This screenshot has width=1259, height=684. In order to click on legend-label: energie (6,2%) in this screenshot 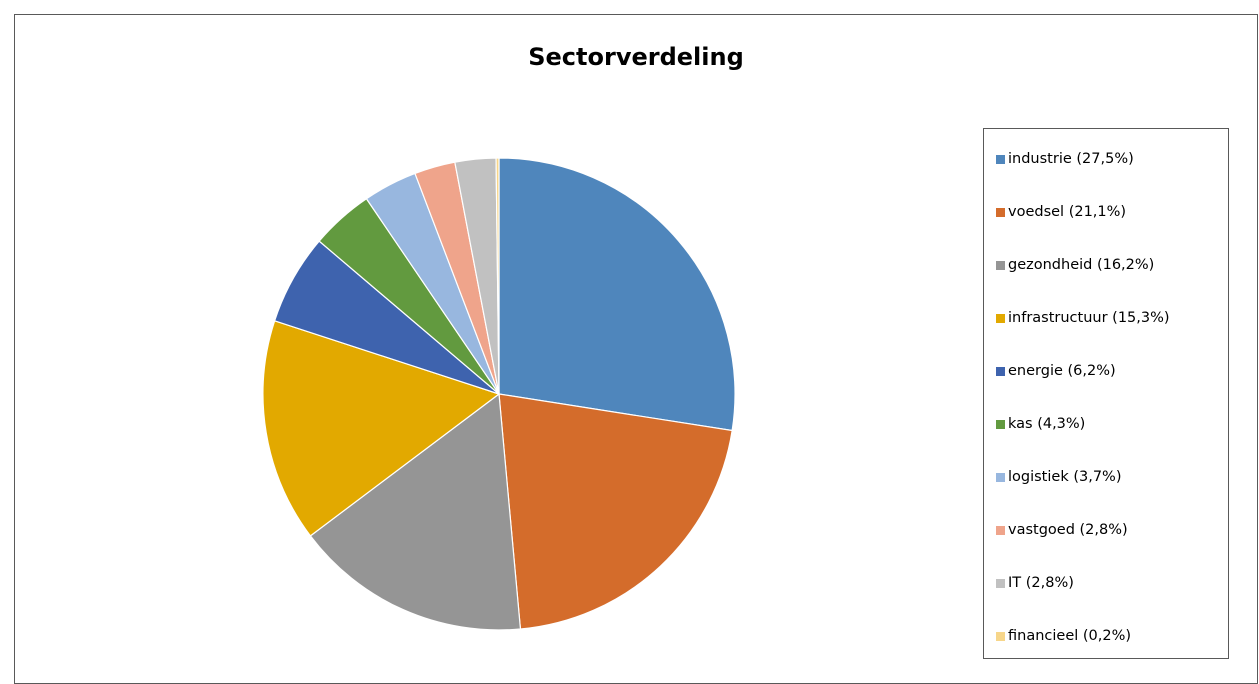, I will do `click(1062, 371)`.